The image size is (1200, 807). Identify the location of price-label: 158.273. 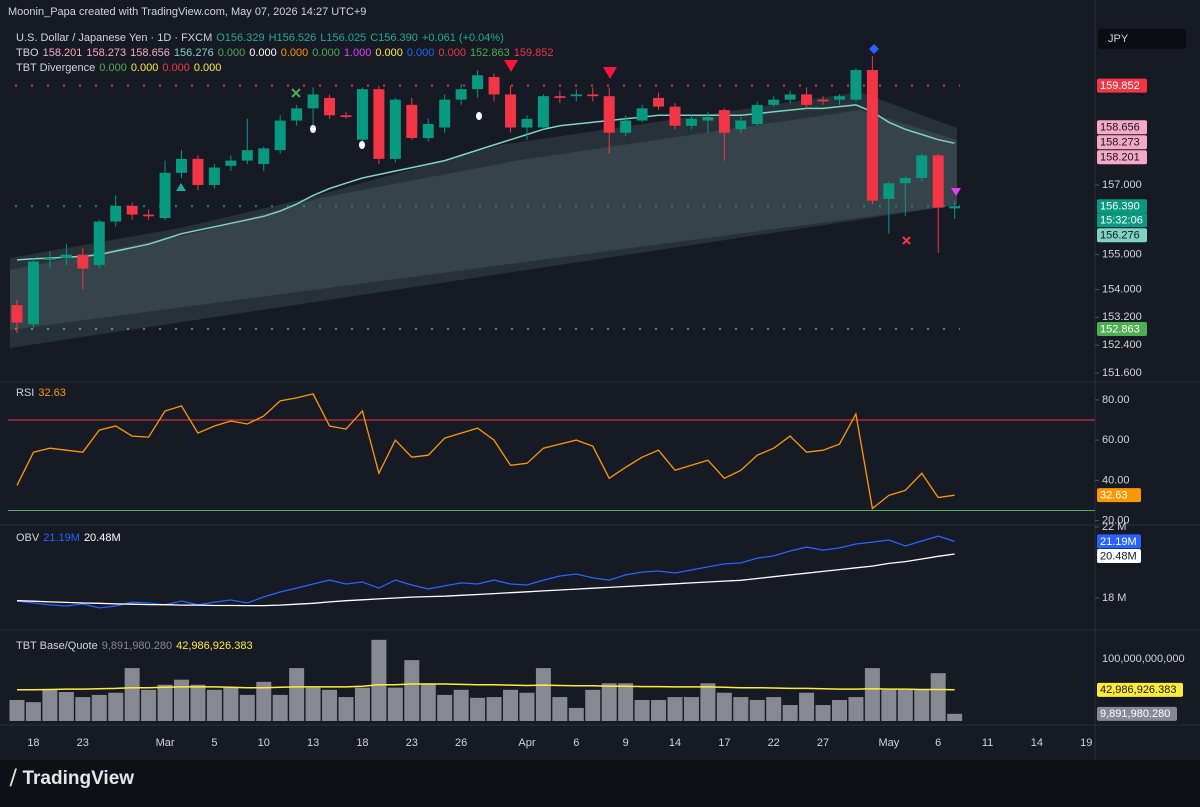
(1120, 143).